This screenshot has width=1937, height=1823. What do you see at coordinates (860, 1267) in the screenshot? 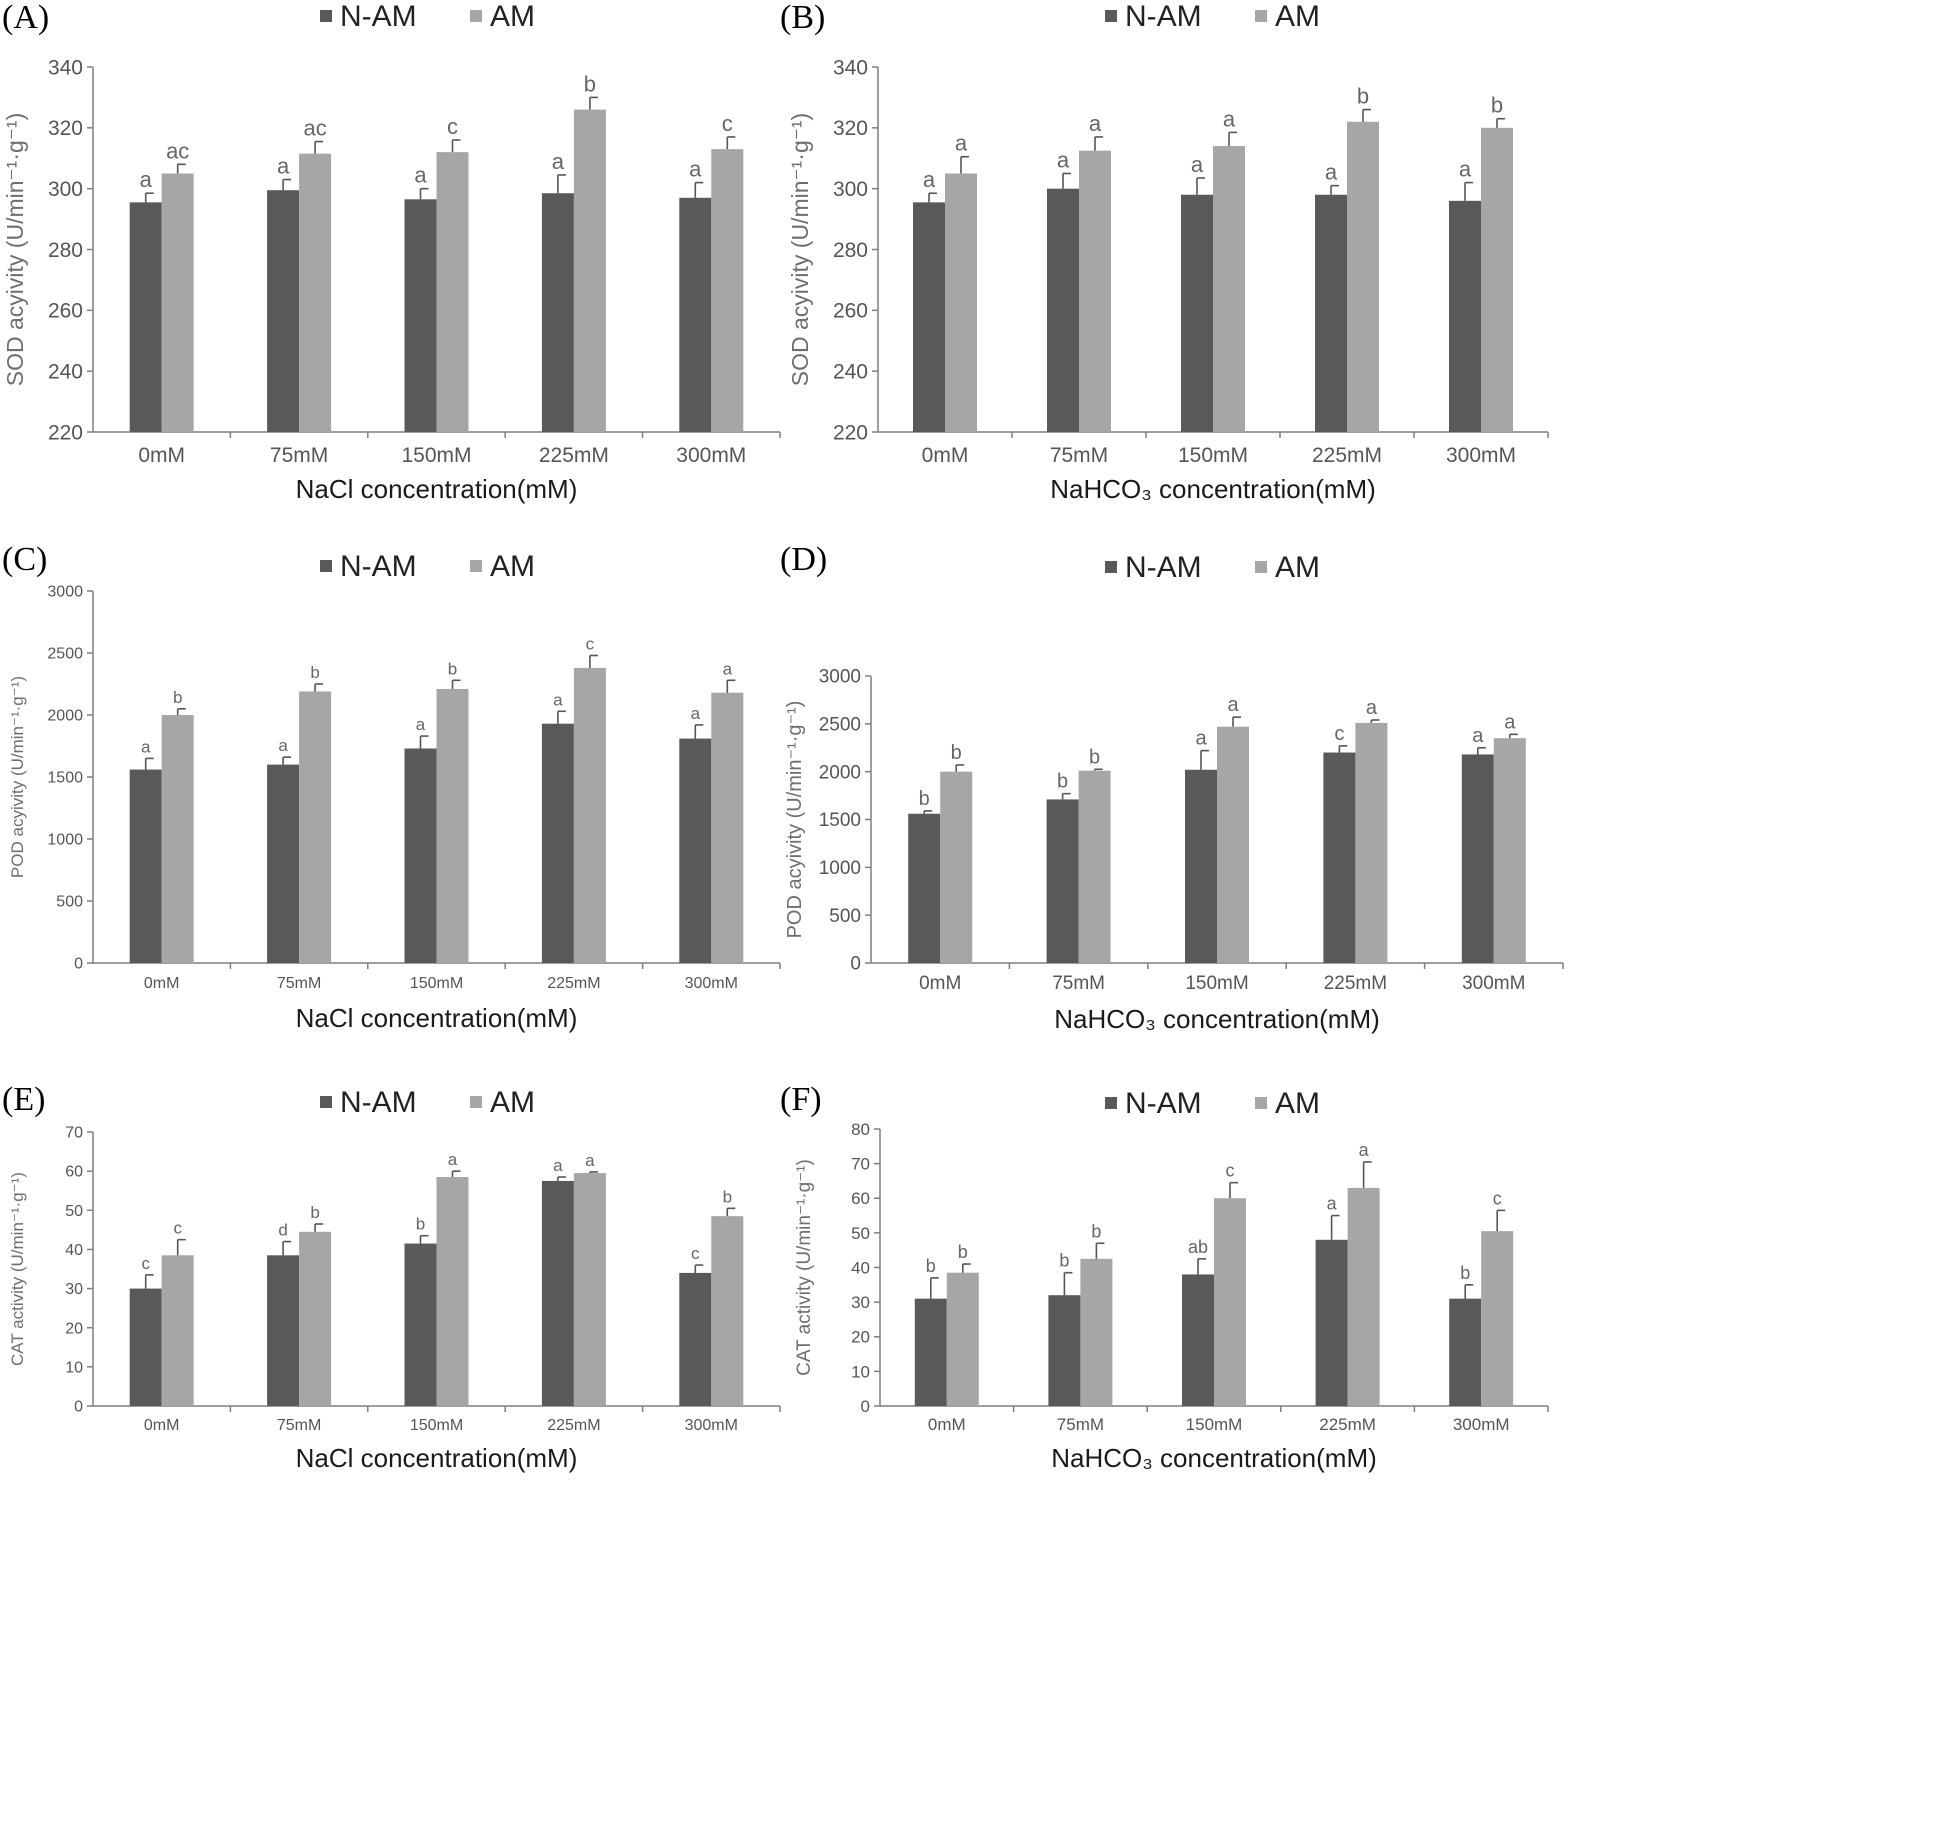
I see `y-tick-label: 40` at bounding box center [860, 1267].